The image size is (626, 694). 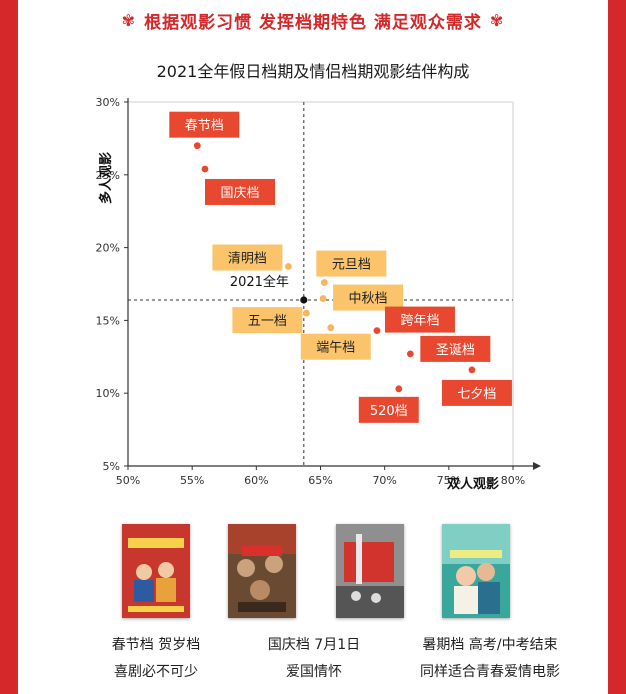 I want to click on point-label: 520档, so click(x=389, y=411).